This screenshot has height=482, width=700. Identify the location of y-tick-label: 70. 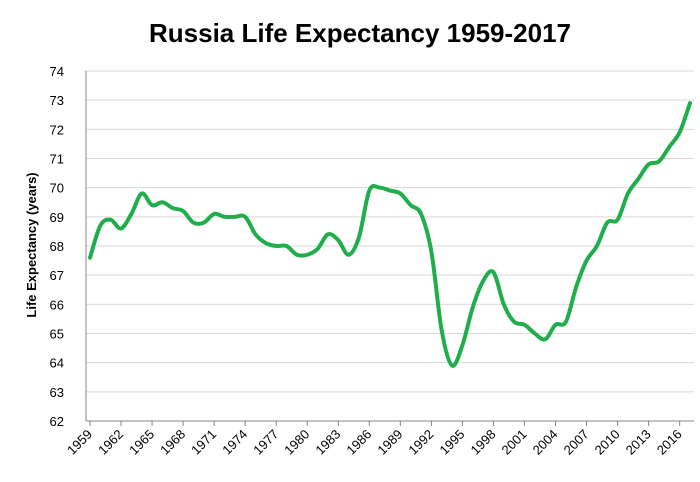
(57, 188).